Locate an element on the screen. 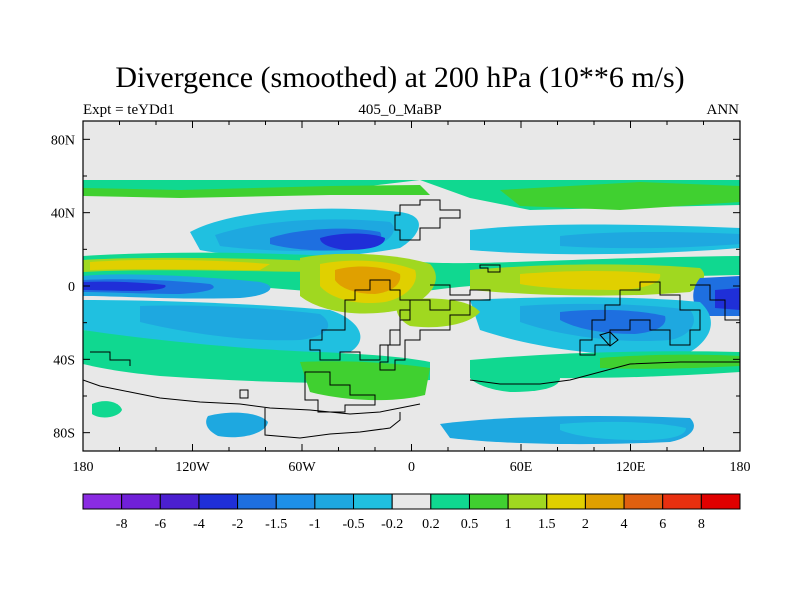  y-axis-label: 0 is located at coordinates (71, 287).